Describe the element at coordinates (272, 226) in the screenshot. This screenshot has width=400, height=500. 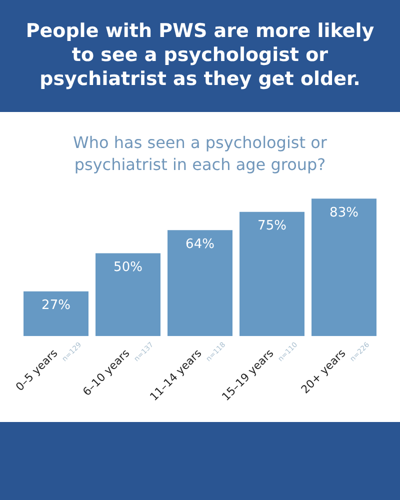
I see `data-label: 75%` at that location.